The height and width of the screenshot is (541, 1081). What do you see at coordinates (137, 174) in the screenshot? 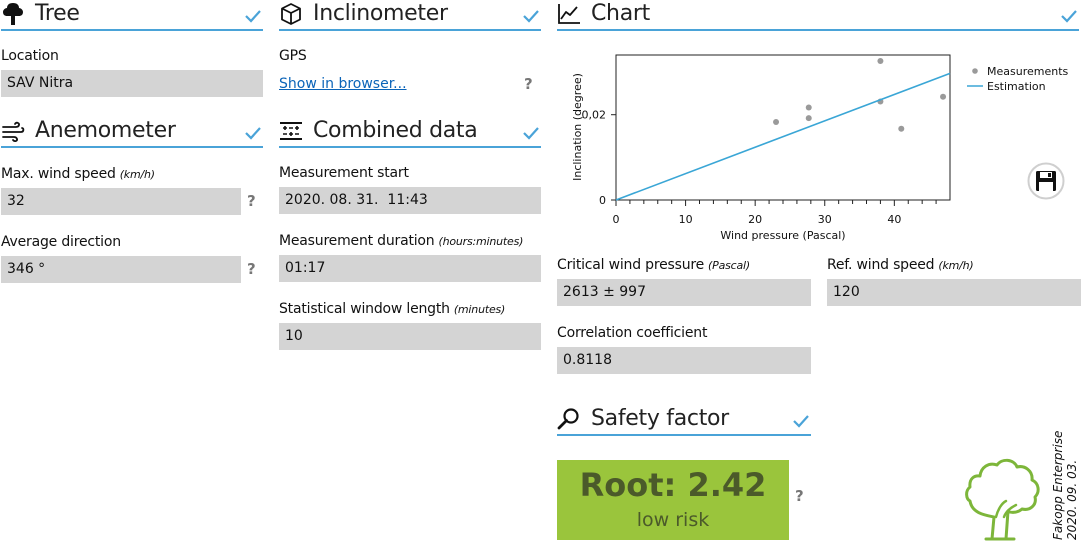
I see `max-wind-speed-unit: (km/h)` at bounding box center [137, 174].